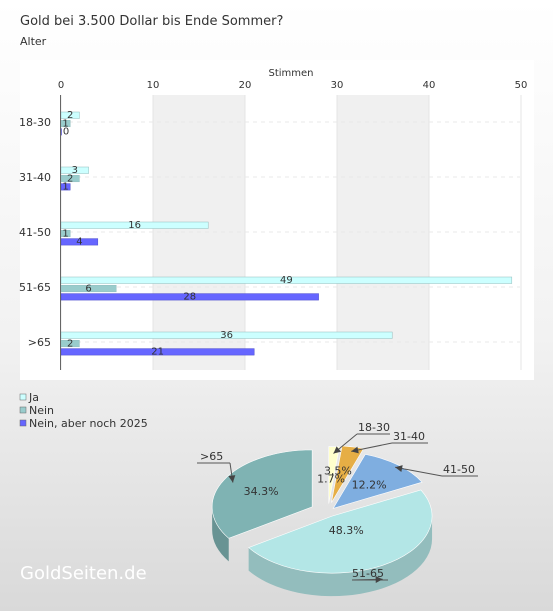 The height and width of the screenshot is (611, 553). Describe the element at coordinates (331, 479) in the screenshot. I see `pie-percent-18-30: 1.7%` at that location.